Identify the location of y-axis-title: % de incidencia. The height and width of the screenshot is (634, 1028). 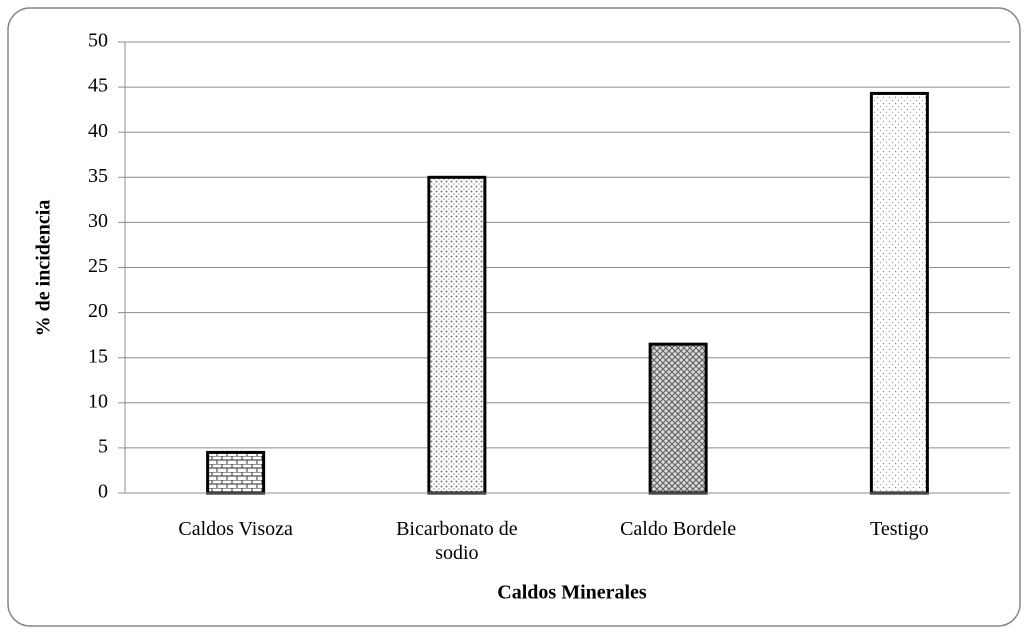
(44, 268).